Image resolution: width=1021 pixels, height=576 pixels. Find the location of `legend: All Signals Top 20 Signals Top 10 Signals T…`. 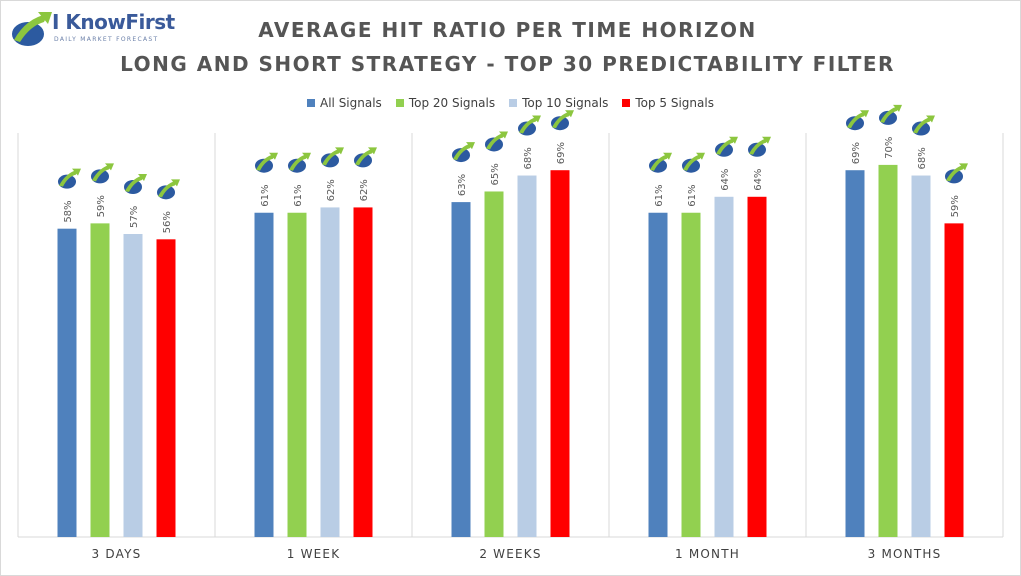

legend: All Signals Top 20 Signals Top 10 Signals T… is located at coordinates (510, 103).